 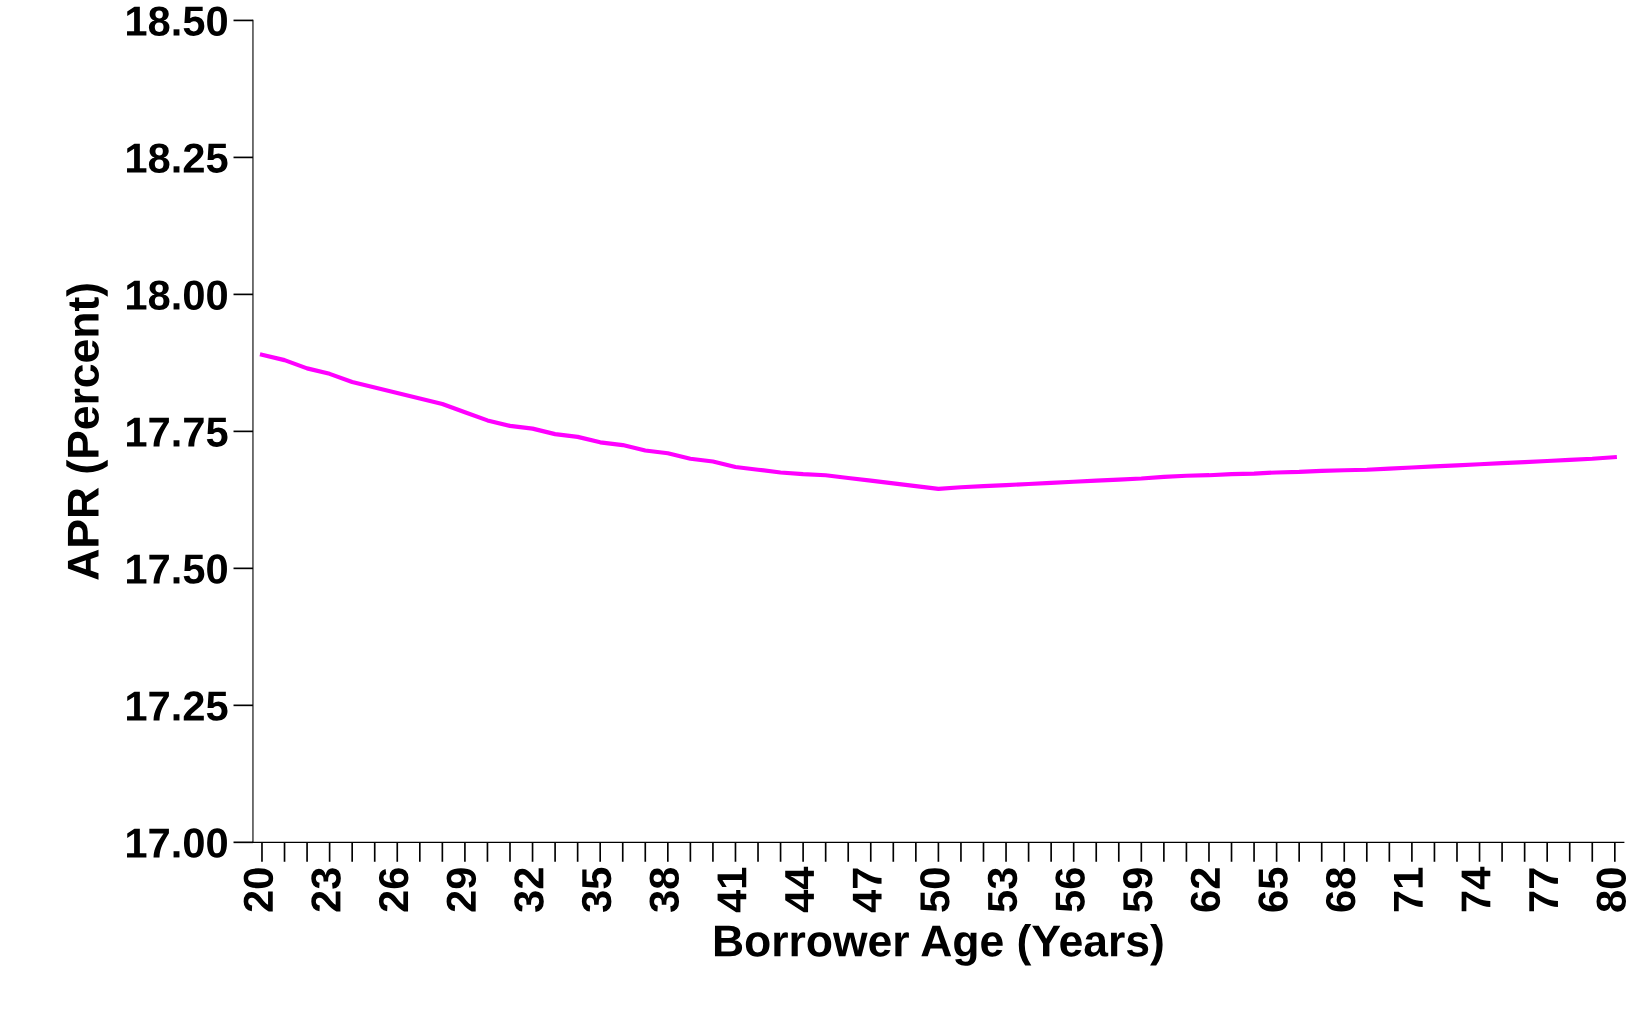 What do you see at coordinates (1476, 889) in the screenshot?
I see `x-tick-label: 74` at bounding box center [1476, 889].